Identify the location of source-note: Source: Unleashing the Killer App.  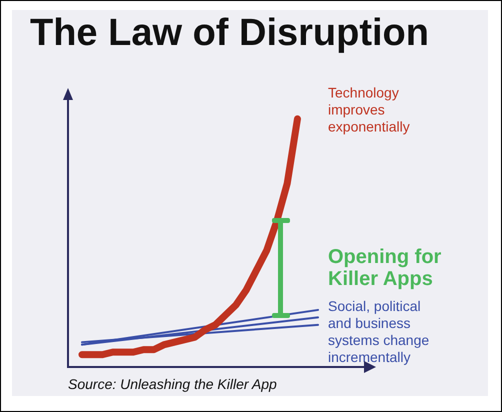
(172, 384).